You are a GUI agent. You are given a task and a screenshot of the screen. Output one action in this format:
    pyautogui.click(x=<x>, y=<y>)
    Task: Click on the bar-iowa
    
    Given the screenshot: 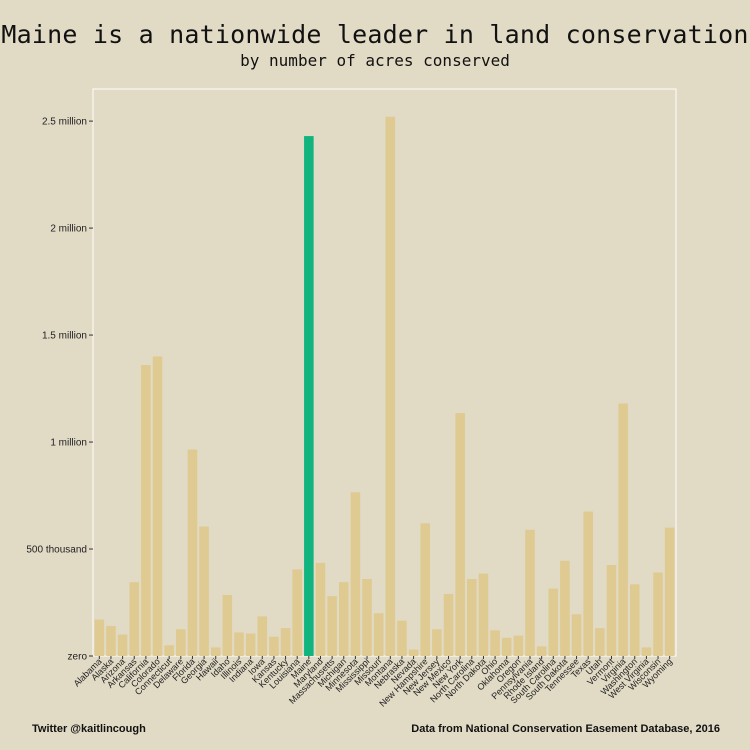 What is the action you would take?
    pyautogui.click(x=262, y=636)
    